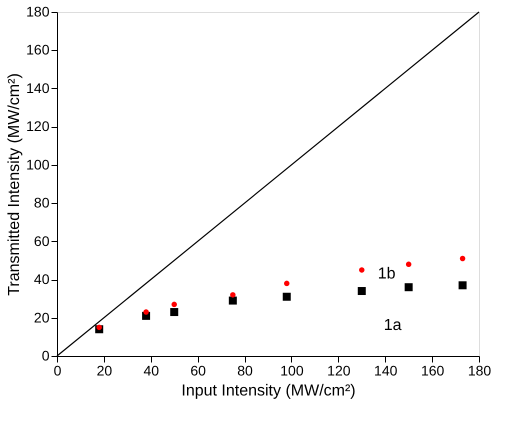 The width and height of the screenshot is (528, 426). I want to click on annotation: 1b, so click(387, 273).